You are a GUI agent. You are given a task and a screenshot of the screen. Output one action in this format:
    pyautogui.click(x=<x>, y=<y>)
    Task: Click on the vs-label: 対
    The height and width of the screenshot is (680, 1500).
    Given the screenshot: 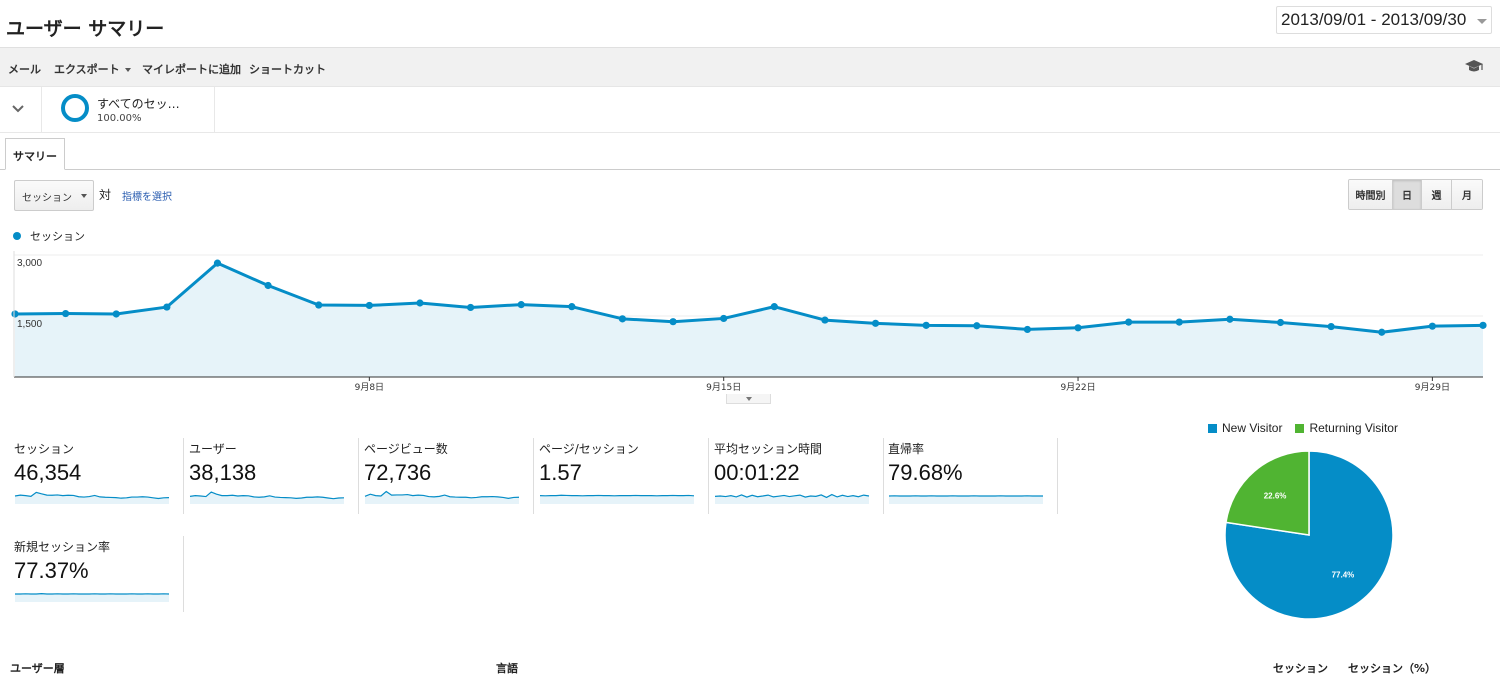 What is the action you would take?
    pyautogui.click(x=105, y=195)
    